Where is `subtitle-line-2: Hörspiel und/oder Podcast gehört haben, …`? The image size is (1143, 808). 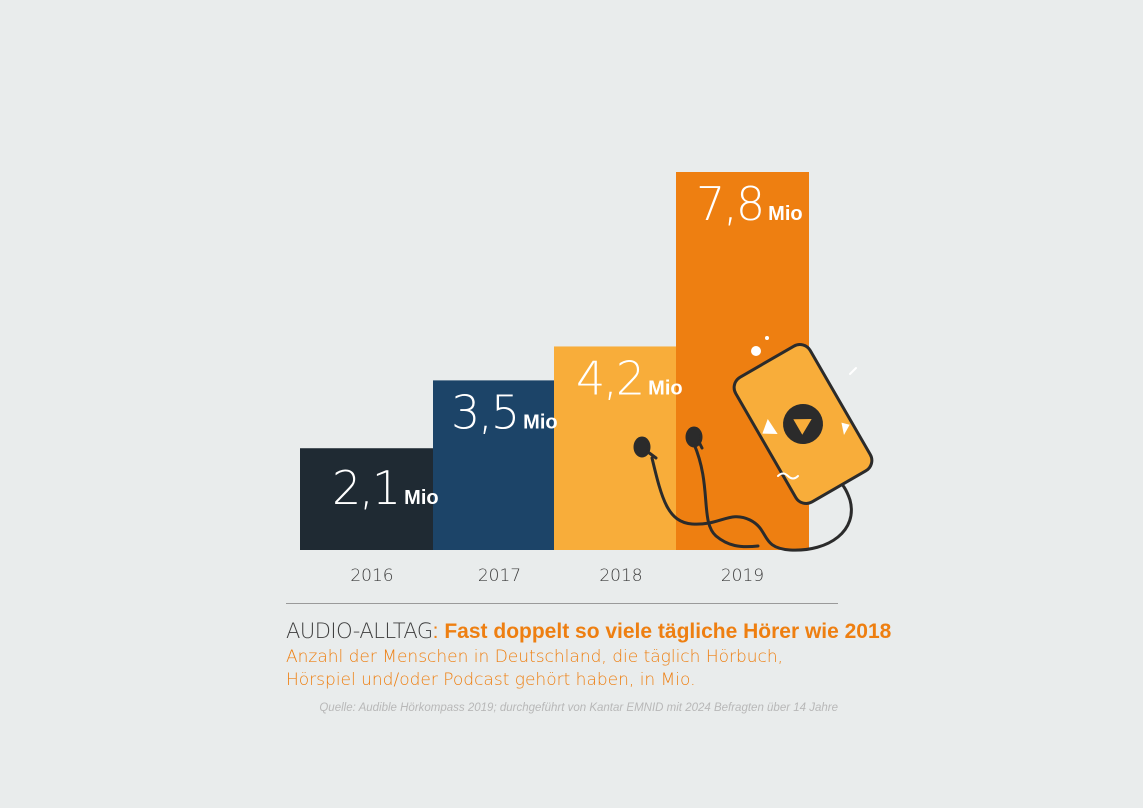 subtitle-line-2: Hörspiel und/oder Podcast gehört haben, … is located at coordinates (491, 680).